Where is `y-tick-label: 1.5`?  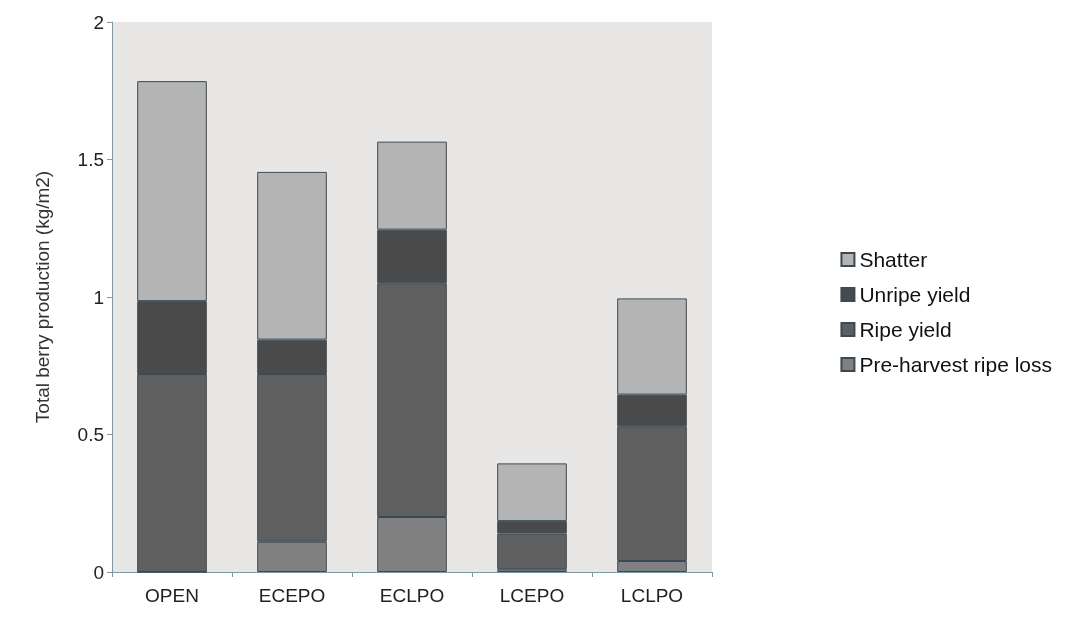 y-tick-label: 1.5 is located at coordinates (90, 159).